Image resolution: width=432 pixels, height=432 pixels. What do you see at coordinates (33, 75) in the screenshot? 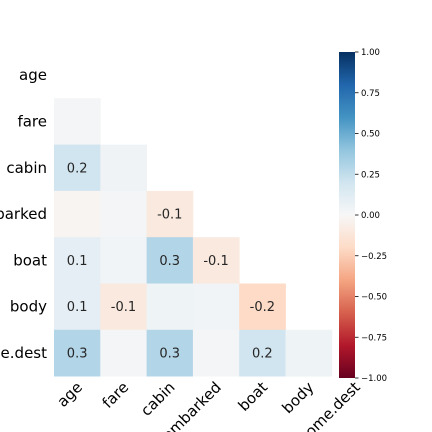
I see `row-label: age` at bounding box center [33, 75].